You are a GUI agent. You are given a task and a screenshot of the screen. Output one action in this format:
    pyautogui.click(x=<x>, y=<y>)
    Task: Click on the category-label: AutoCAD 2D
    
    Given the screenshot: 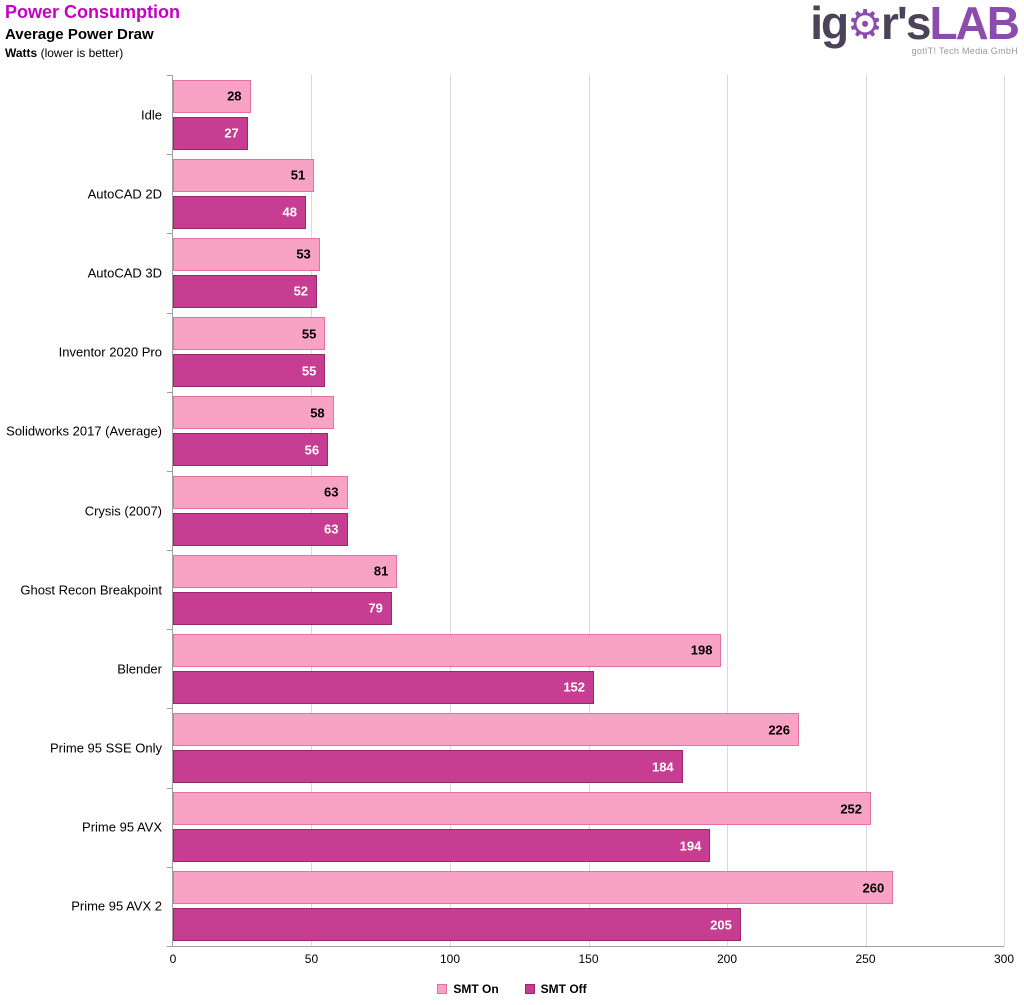 What is the action you would take?
    pyautogui.click(x=124, y=194)
    